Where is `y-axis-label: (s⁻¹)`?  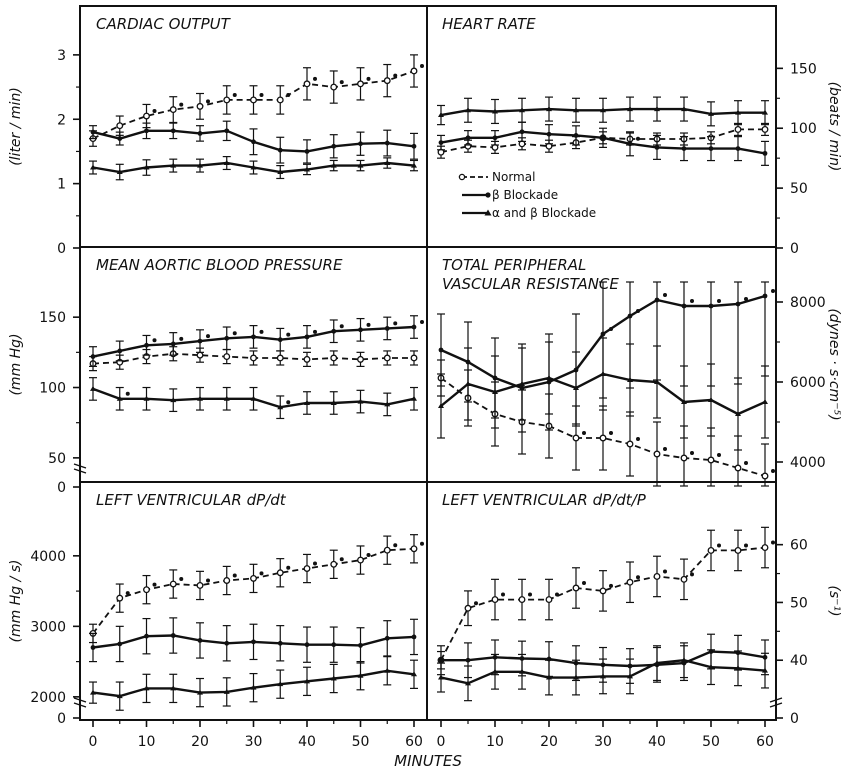 y-axis-label: (s⁻¹) is located at coordinates (834, 600).